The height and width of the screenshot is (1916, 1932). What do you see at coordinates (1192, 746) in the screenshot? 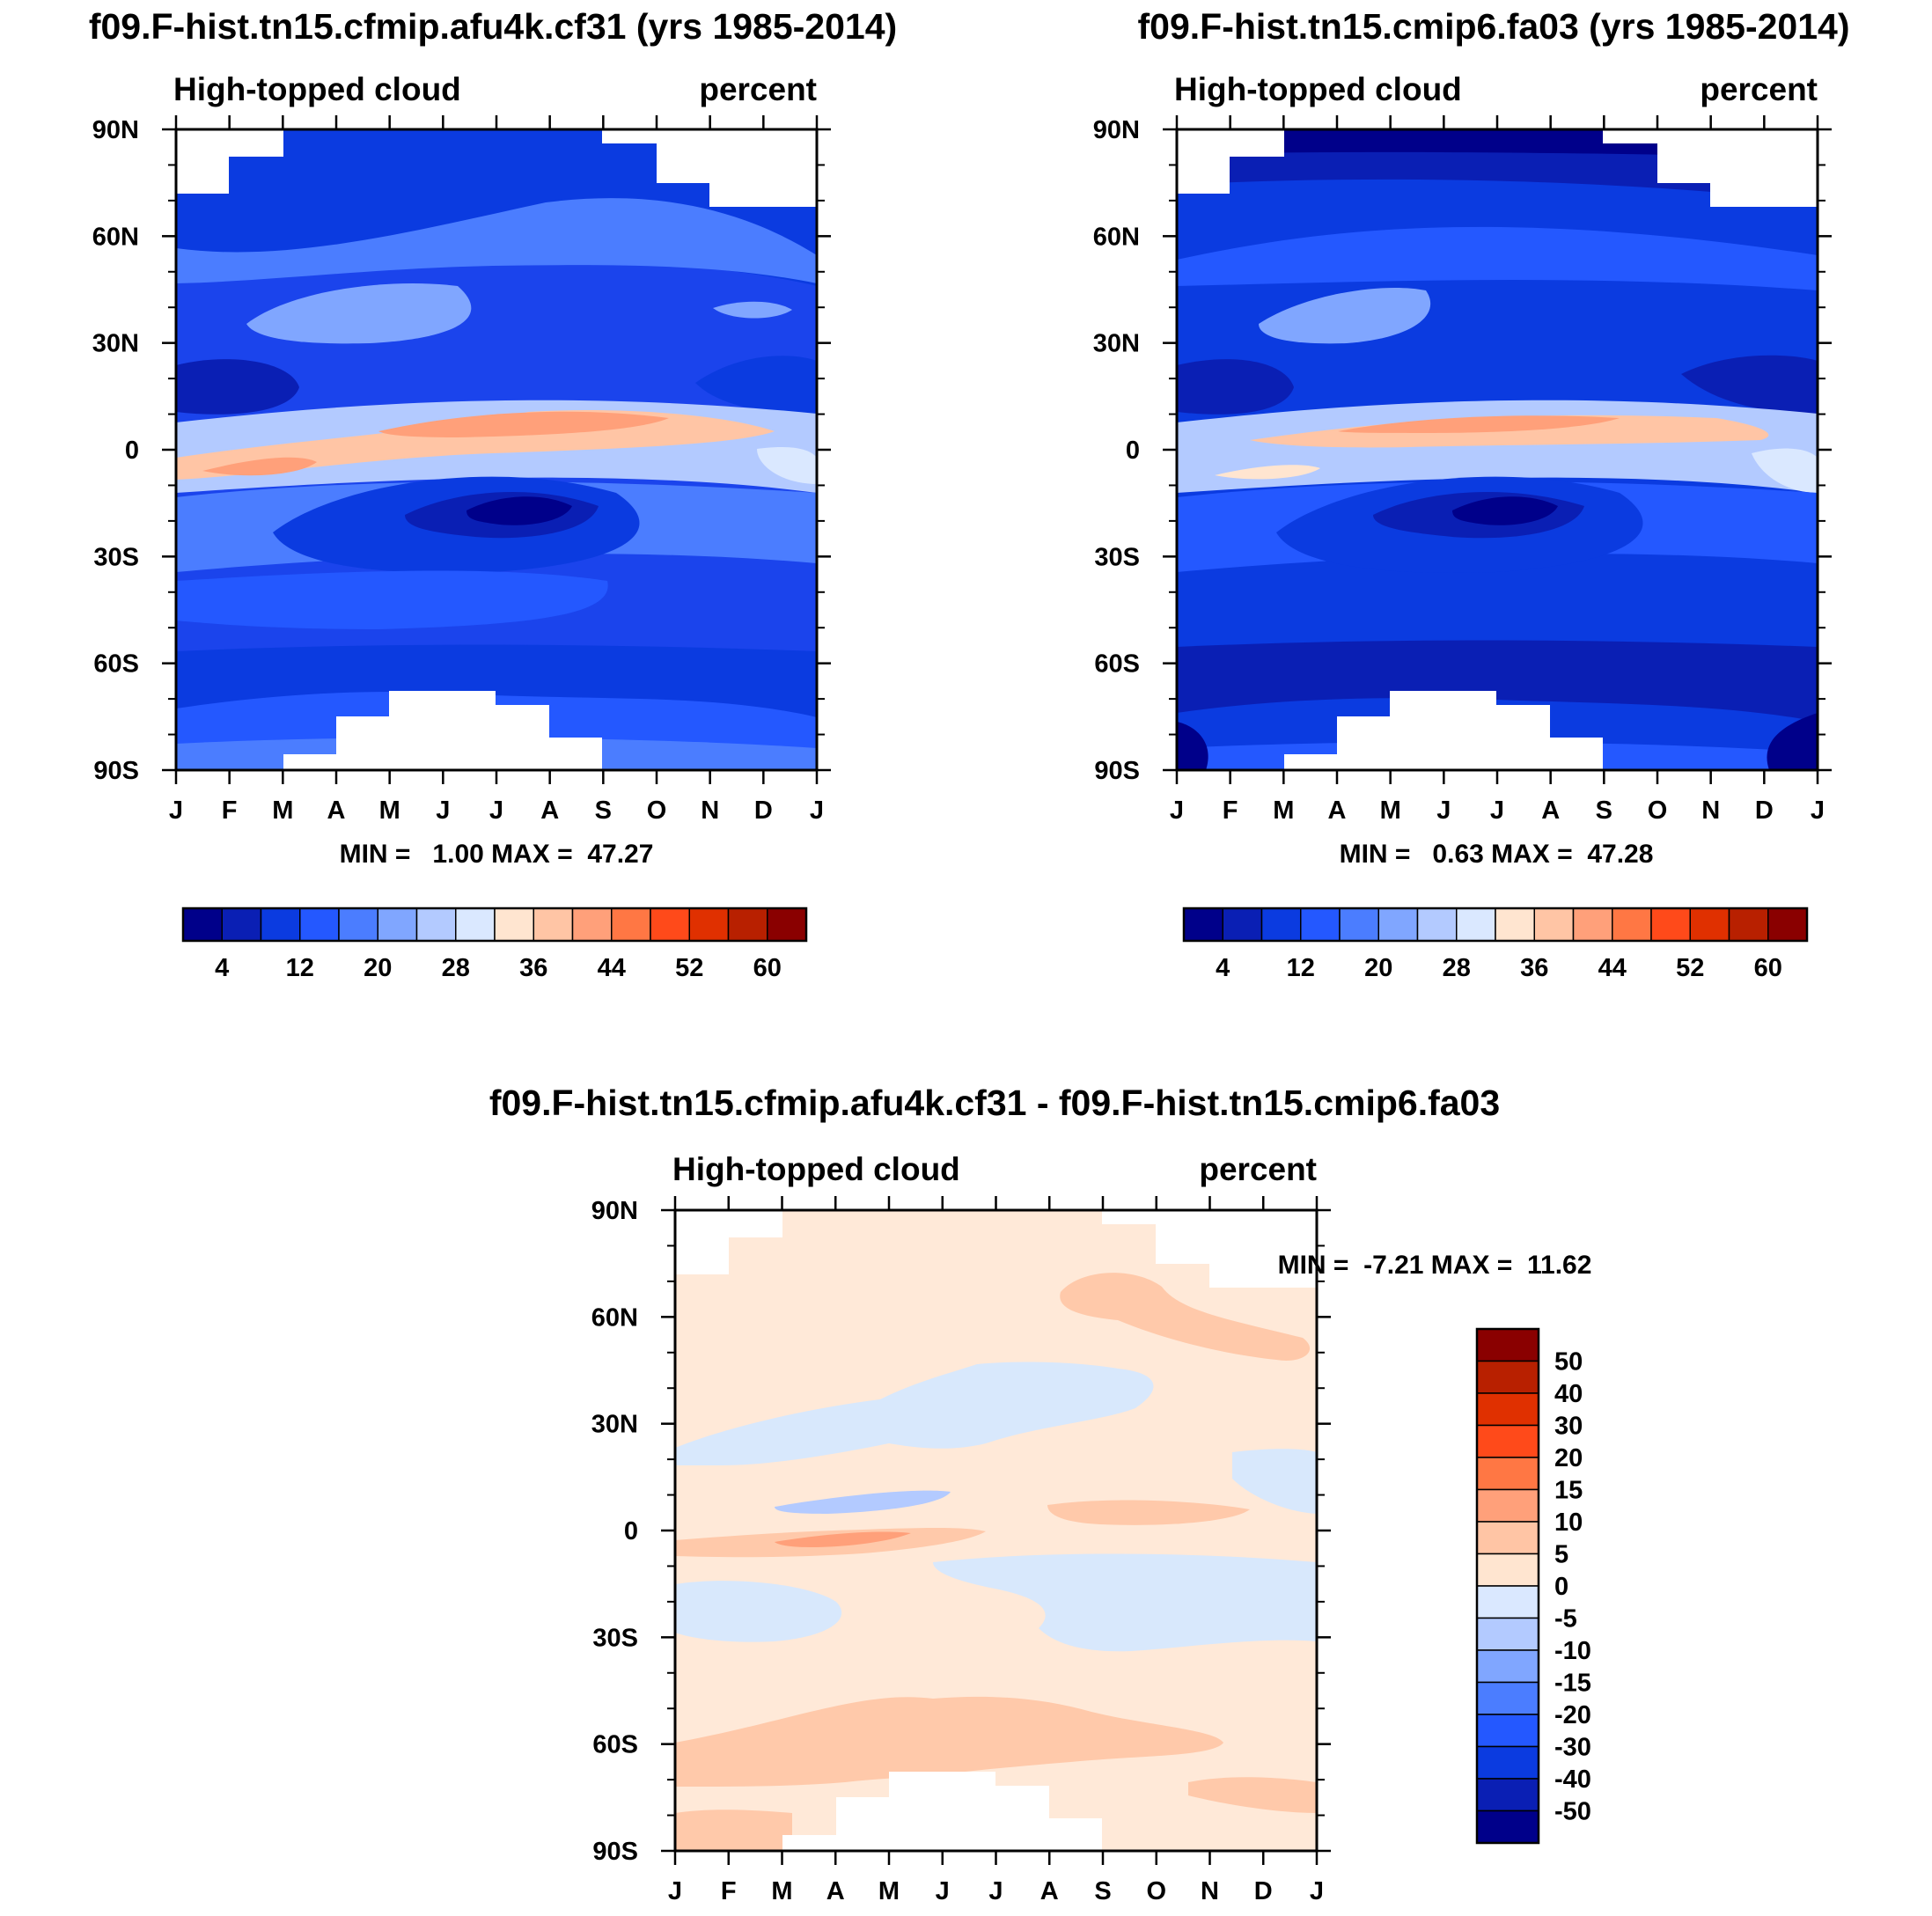
I see `panel-2-fill-sw-corner` at bounding box center [1192, 746].